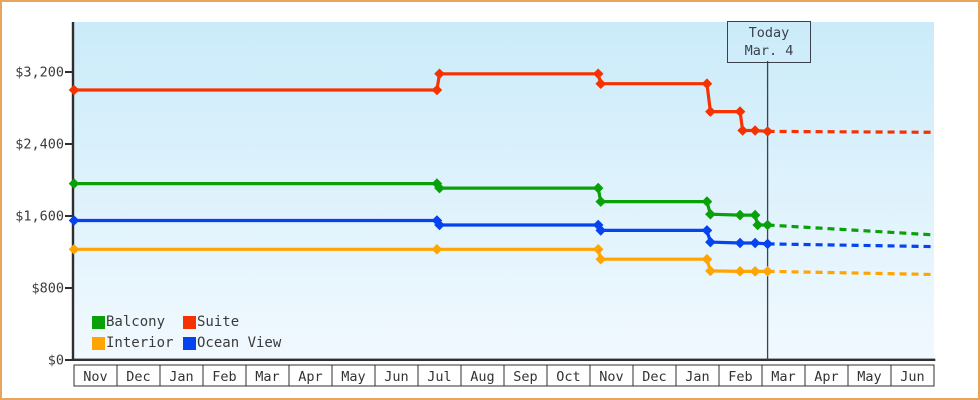  I want to click on y-tick-label: $800, so click(47, 289).